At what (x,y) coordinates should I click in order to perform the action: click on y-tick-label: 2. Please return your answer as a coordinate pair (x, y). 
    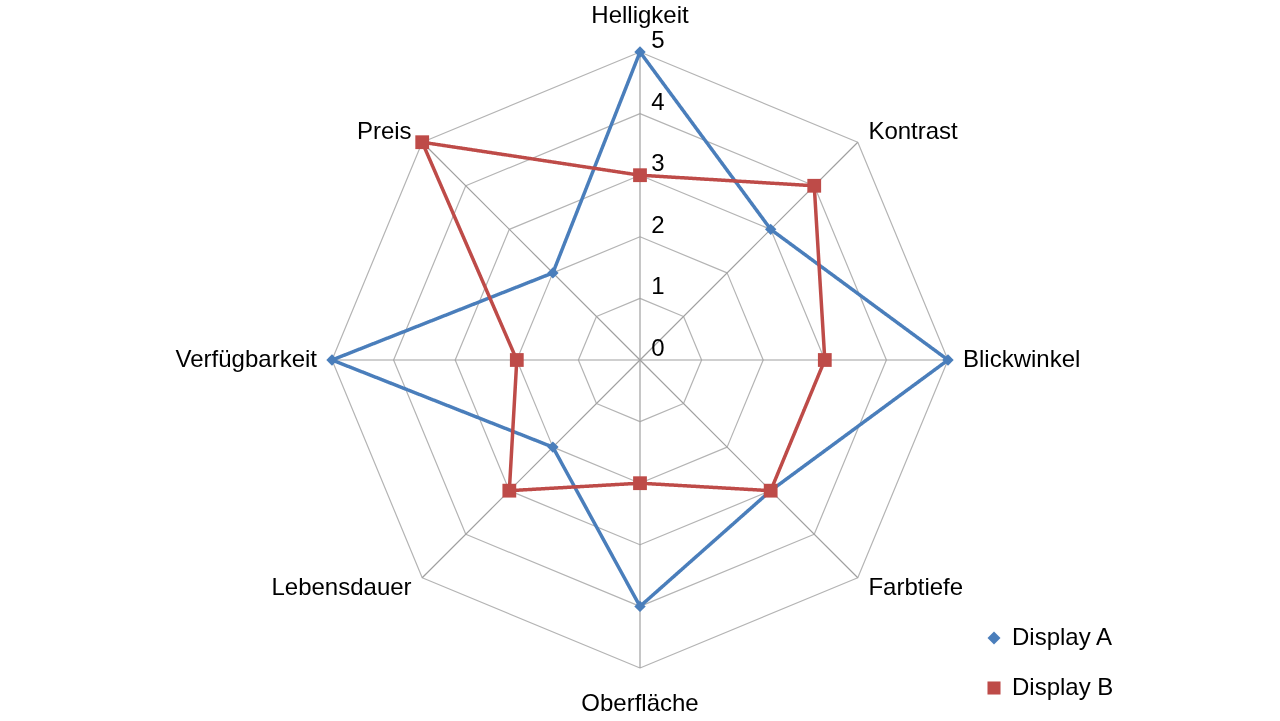
    Looking at the image, I should click on (658, 224).